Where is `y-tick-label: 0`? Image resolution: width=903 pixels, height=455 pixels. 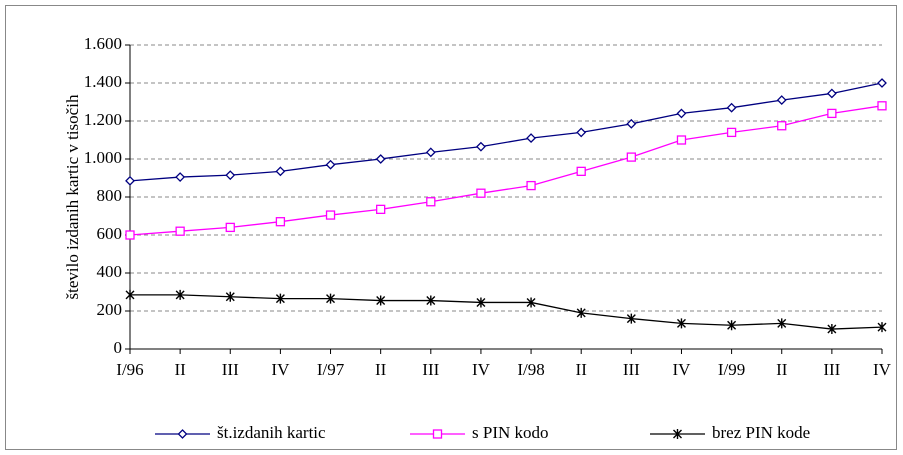 y-tick-label: 0 is located at coordinates (118, 347).